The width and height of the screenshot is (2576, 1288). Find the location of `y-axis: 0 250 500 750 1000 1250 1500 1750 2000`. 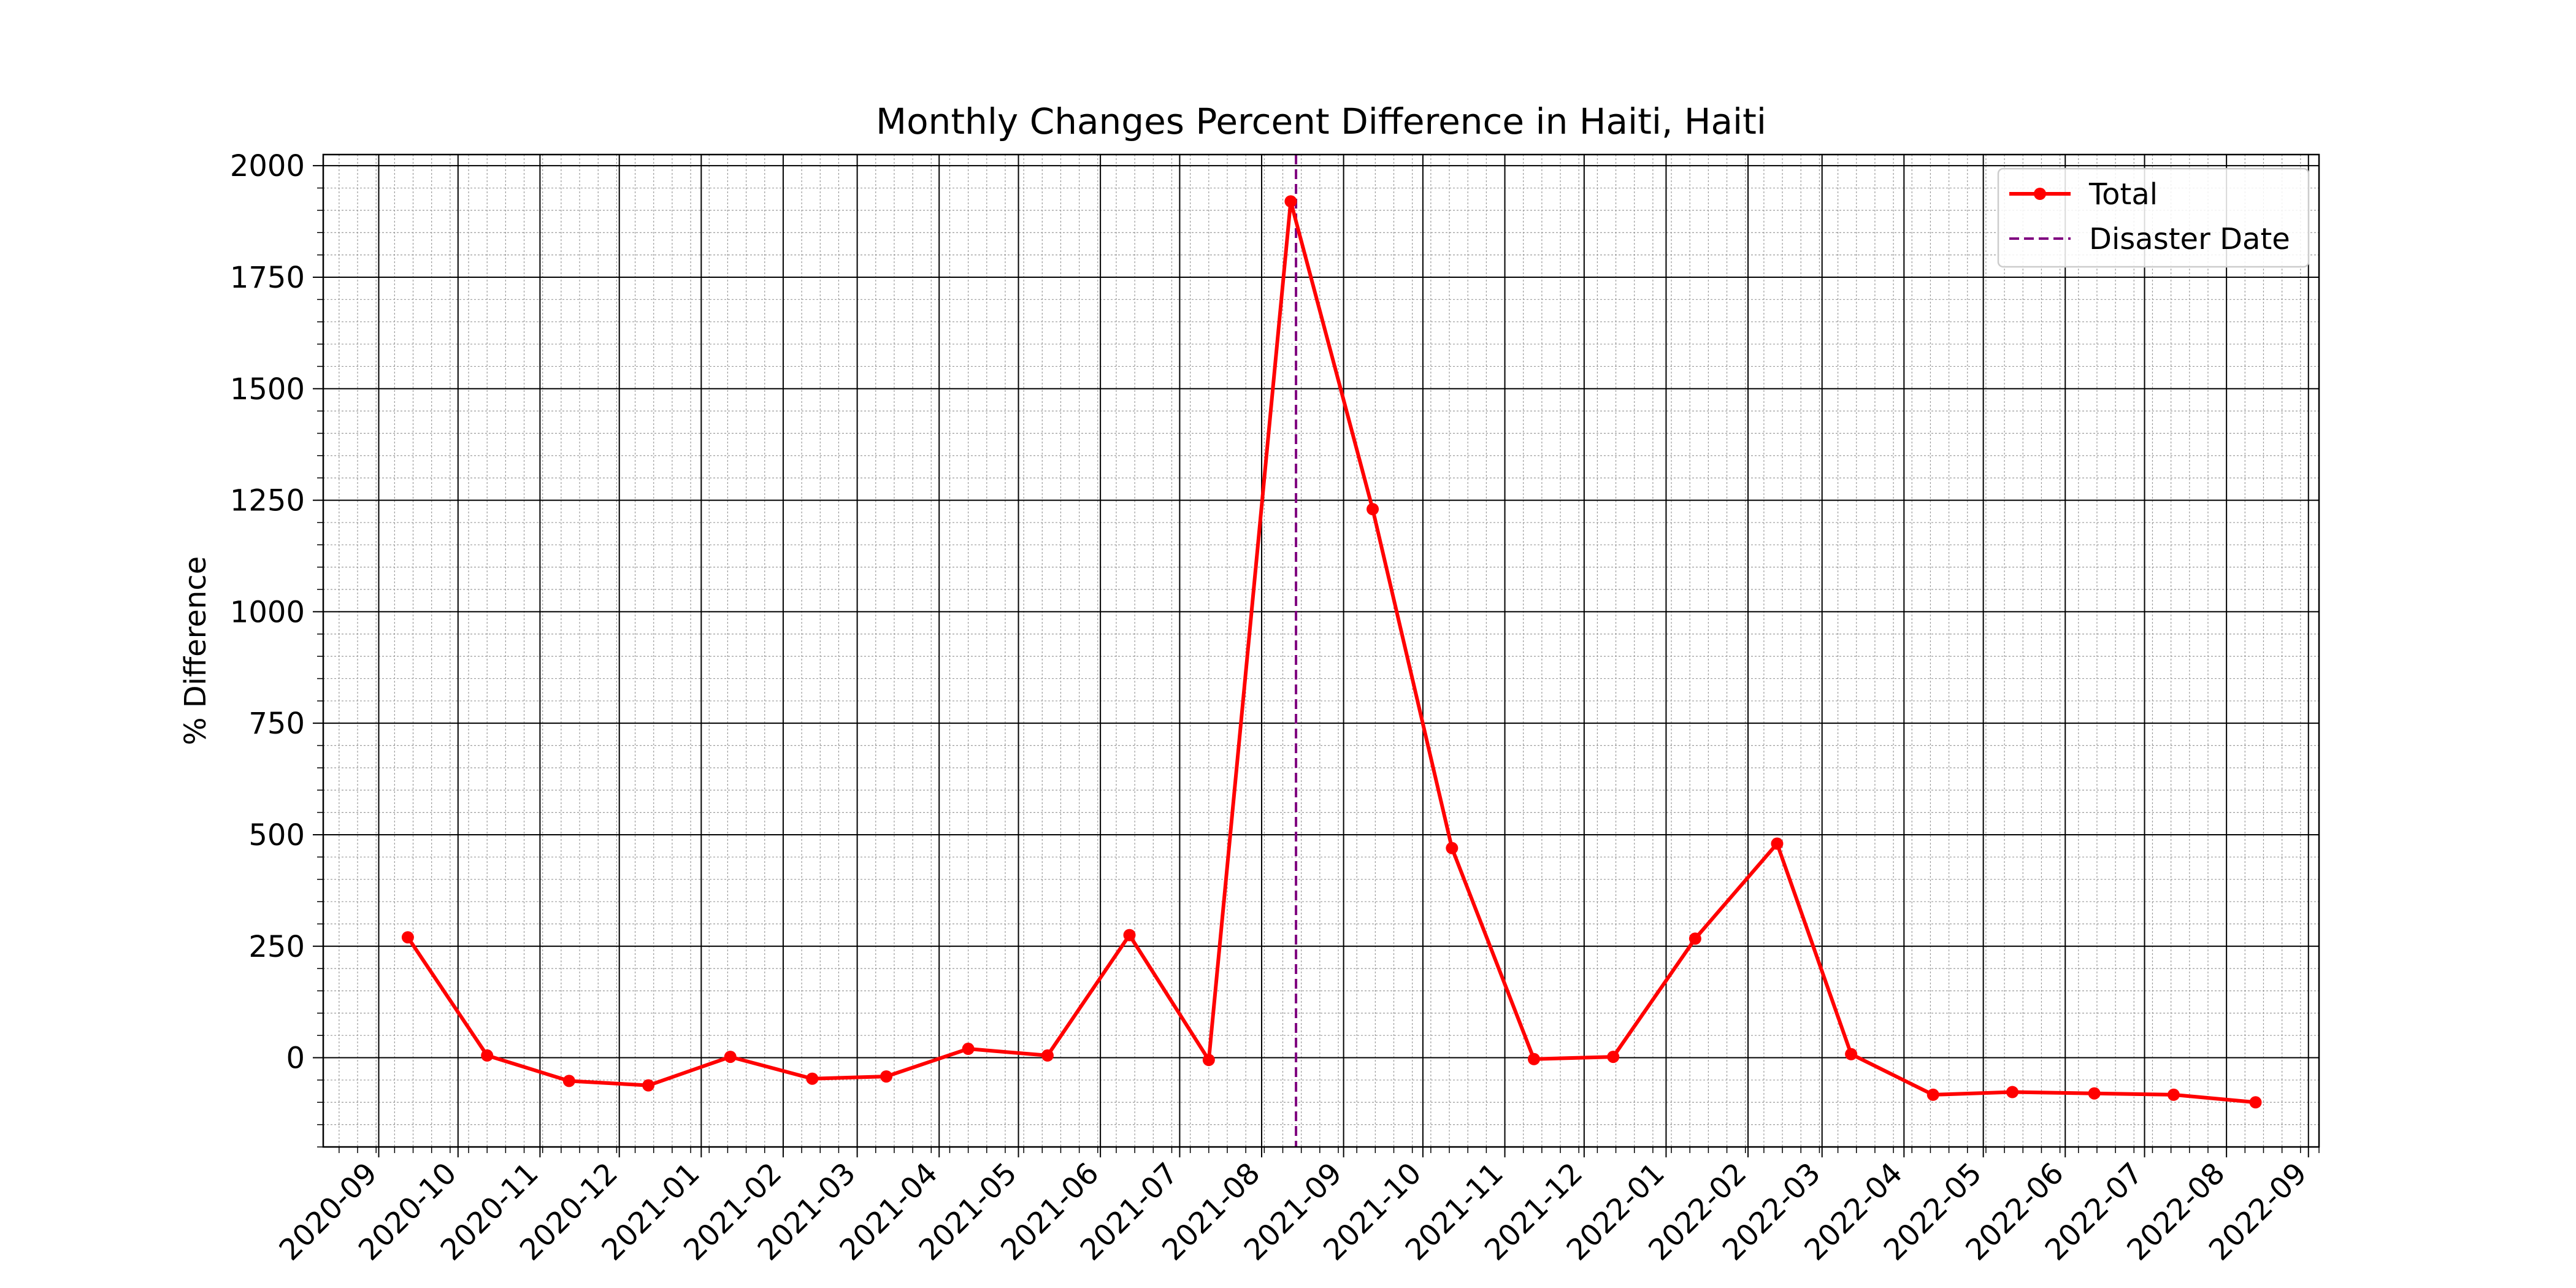

y-axis: 0 250 500 750 1000 1250 1500 1750 2000 is located at coordinates (276, 648).